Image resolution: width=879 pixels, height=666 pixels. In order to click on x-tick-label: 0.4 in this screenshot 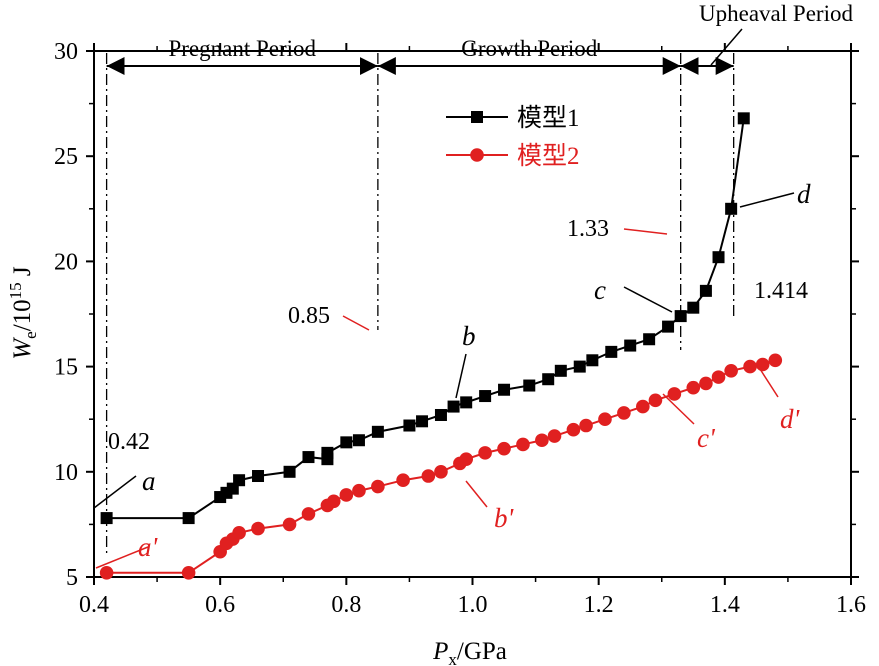, I will do `click(94, 605)`.